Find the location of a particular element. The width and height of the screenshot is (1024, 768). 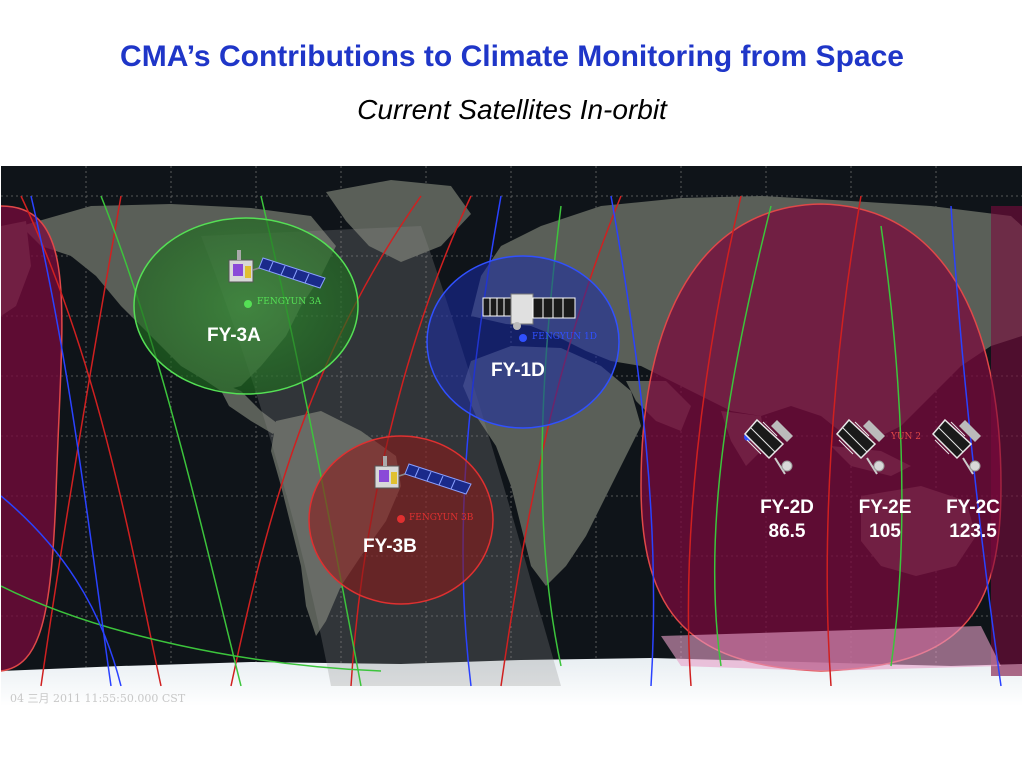

fy1d-satellite-icon is located at coordinates (529, 311).